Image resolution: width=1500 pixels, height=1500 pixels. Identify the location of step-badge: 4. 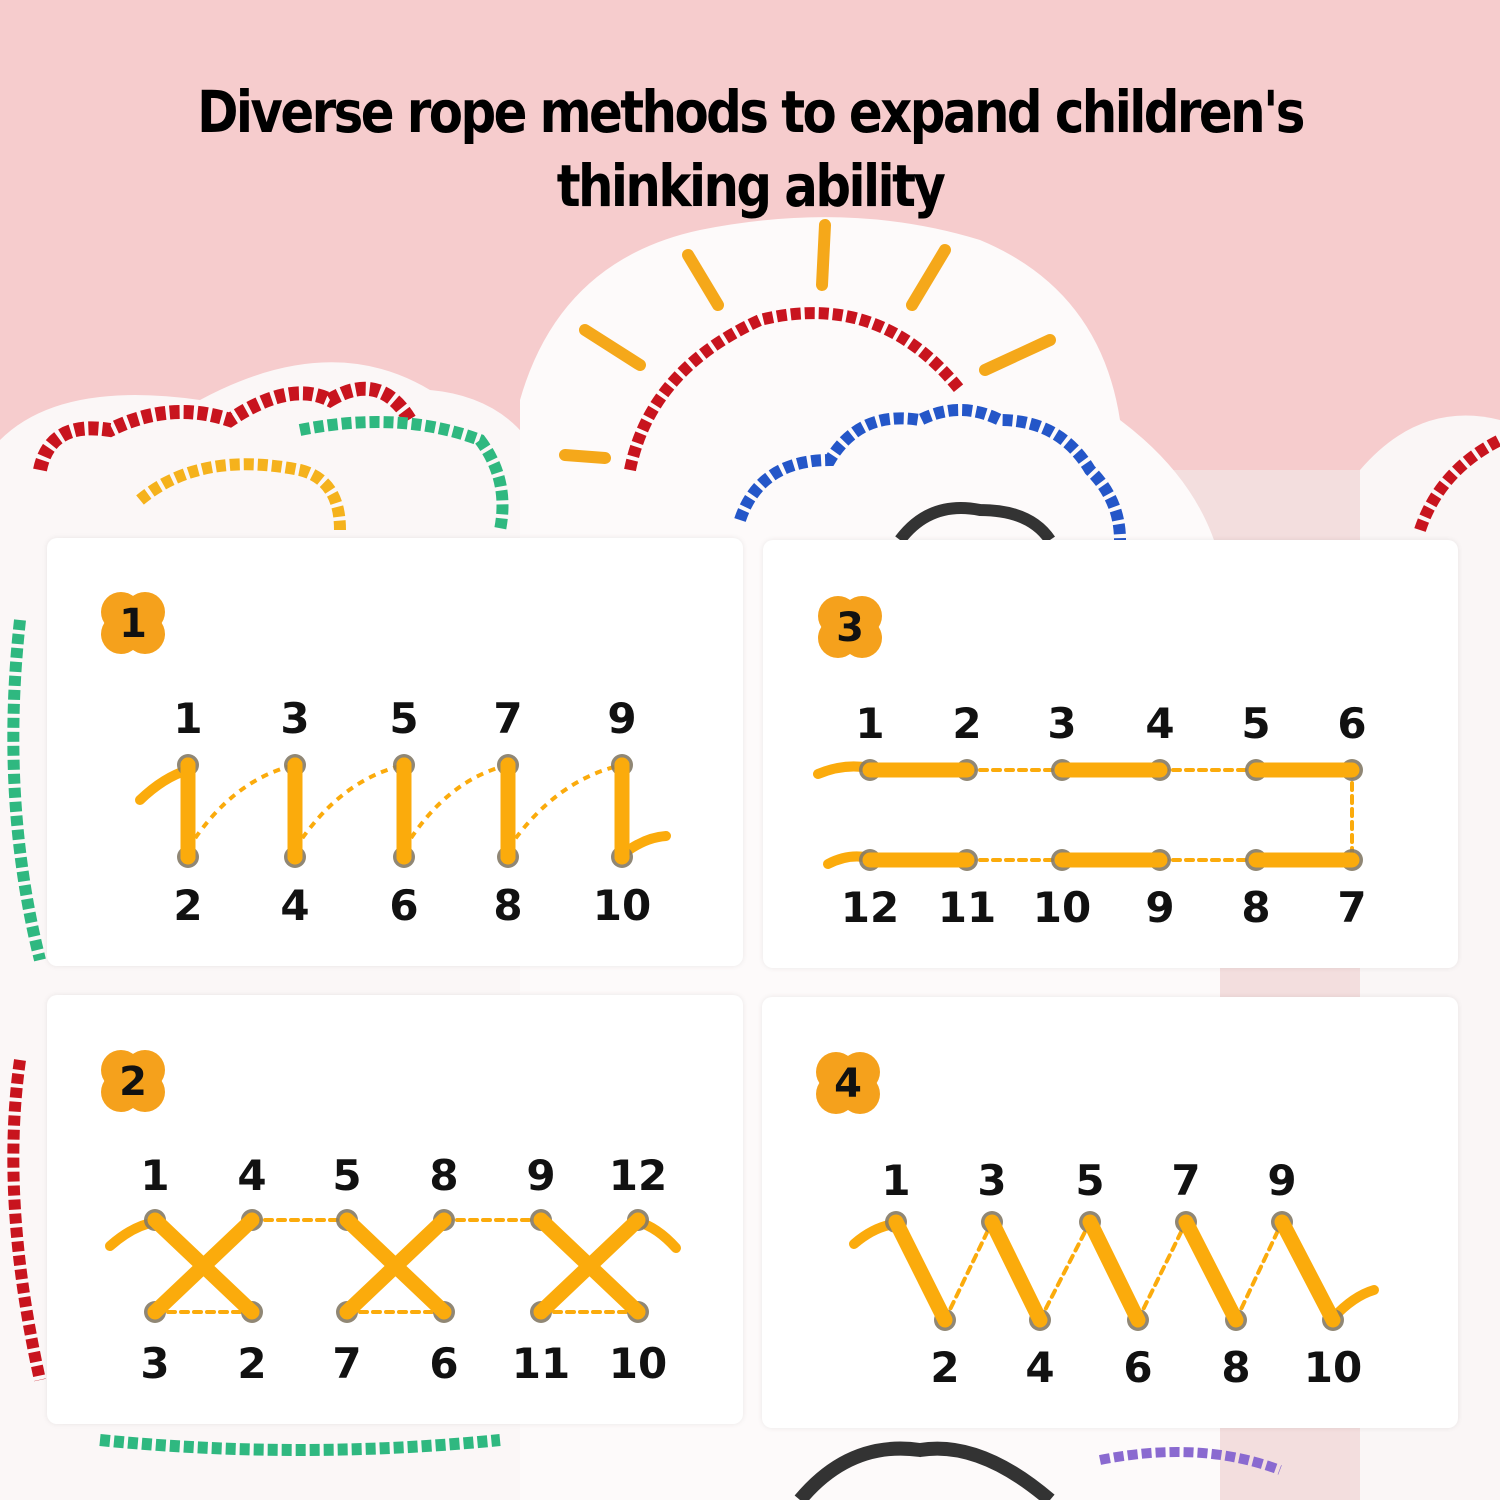
(848, 1083).